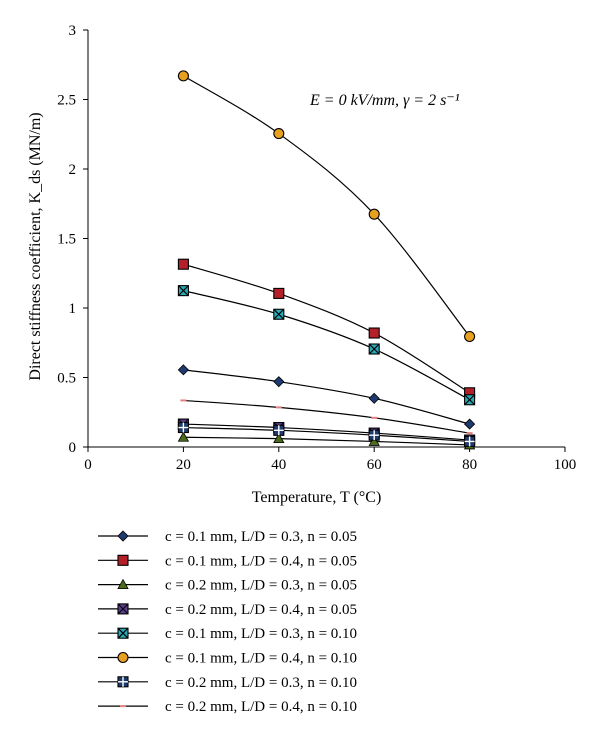 This screenshot has width=600, height=740. I want to click on y-tick-label: 0, so click(73, 448).